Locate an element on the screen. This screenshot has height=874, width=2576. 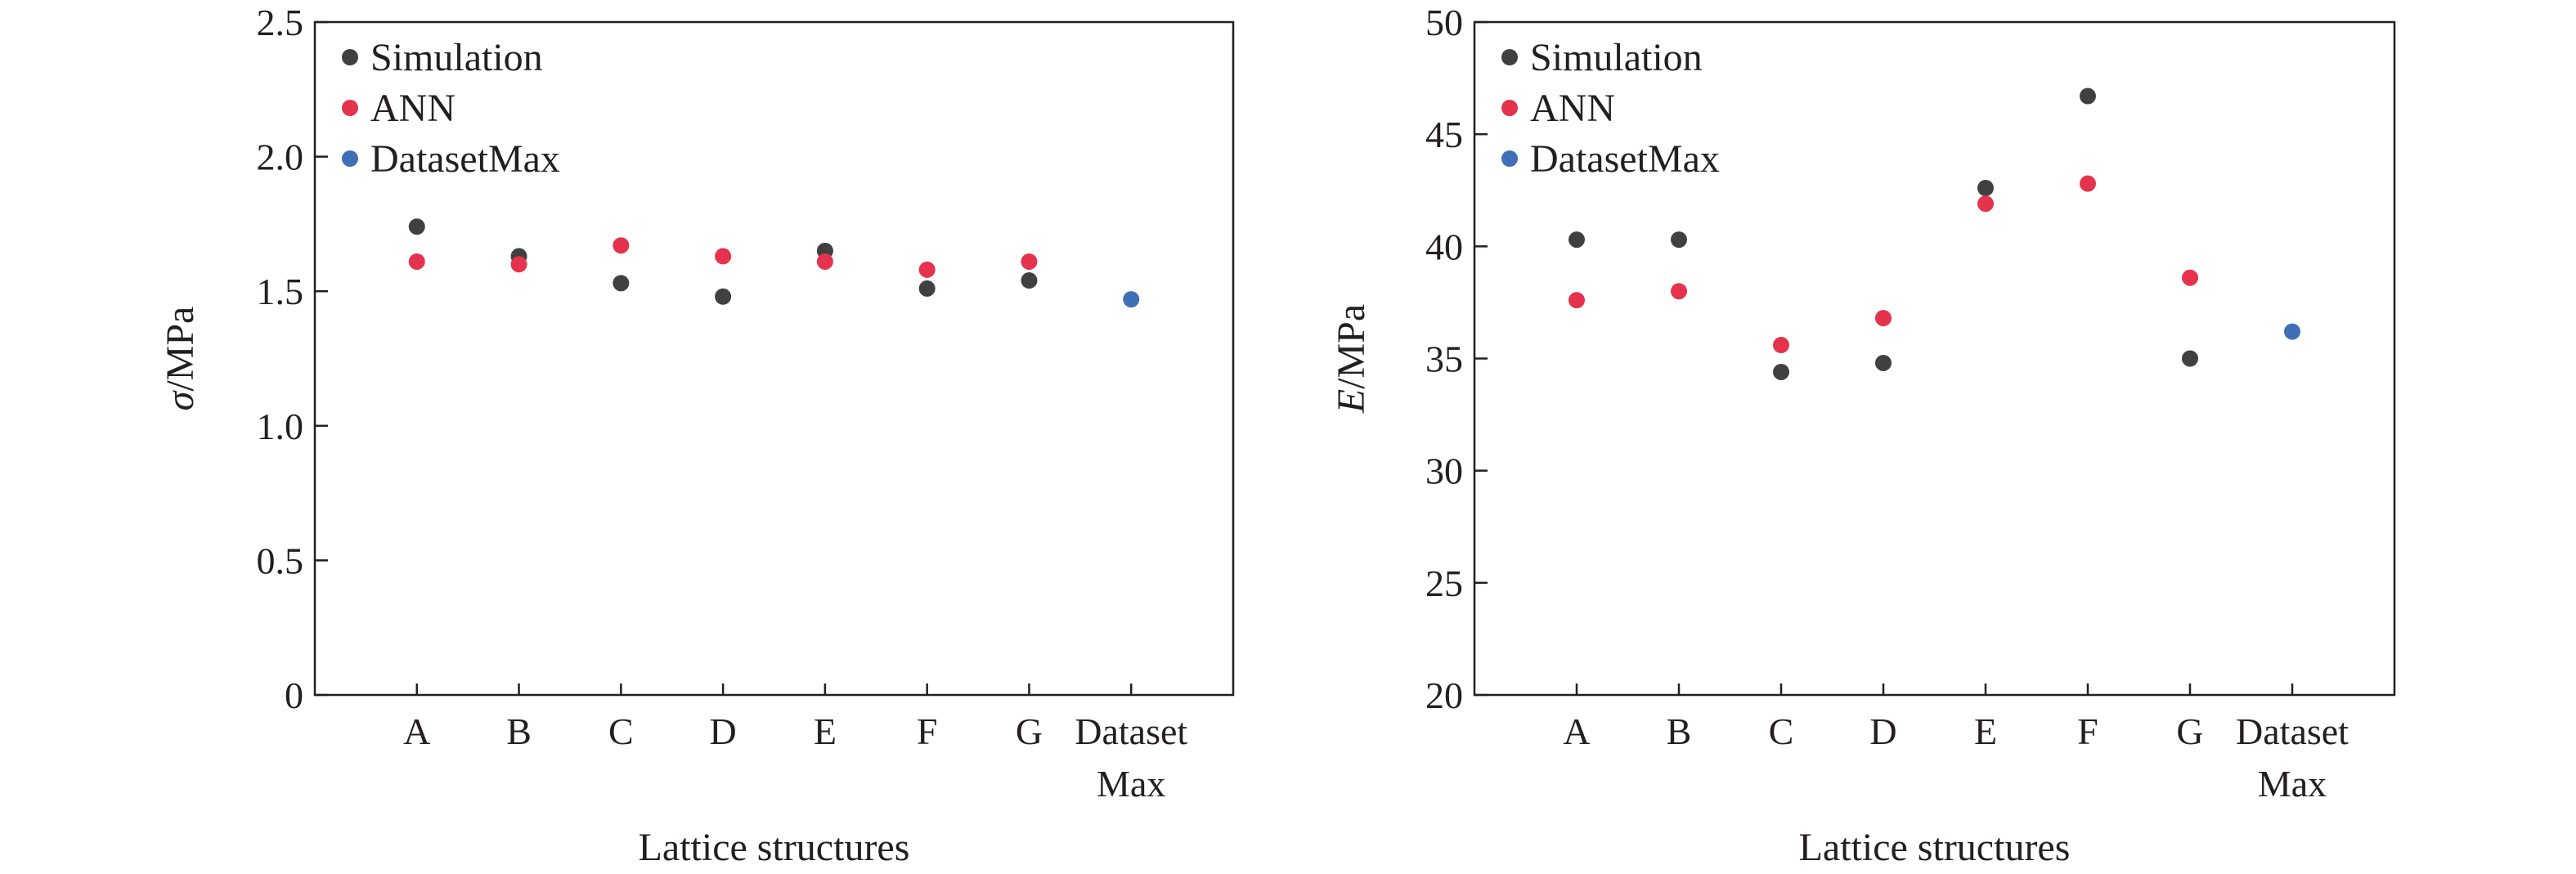
y-tick-label: 25 is located at coordinates (1444, 583).